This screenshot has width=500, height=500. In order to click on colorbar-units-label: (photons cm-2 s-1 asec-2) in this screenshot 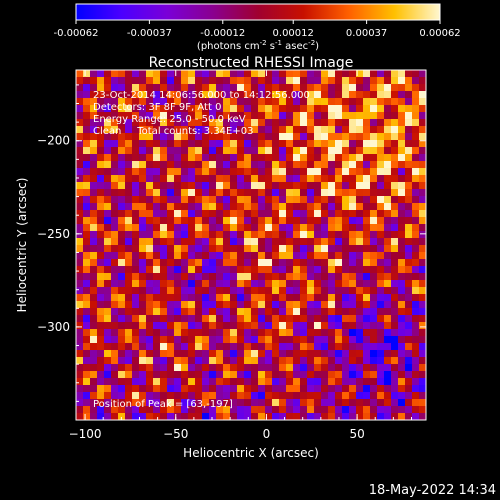, I will do `click(258, 45)`.